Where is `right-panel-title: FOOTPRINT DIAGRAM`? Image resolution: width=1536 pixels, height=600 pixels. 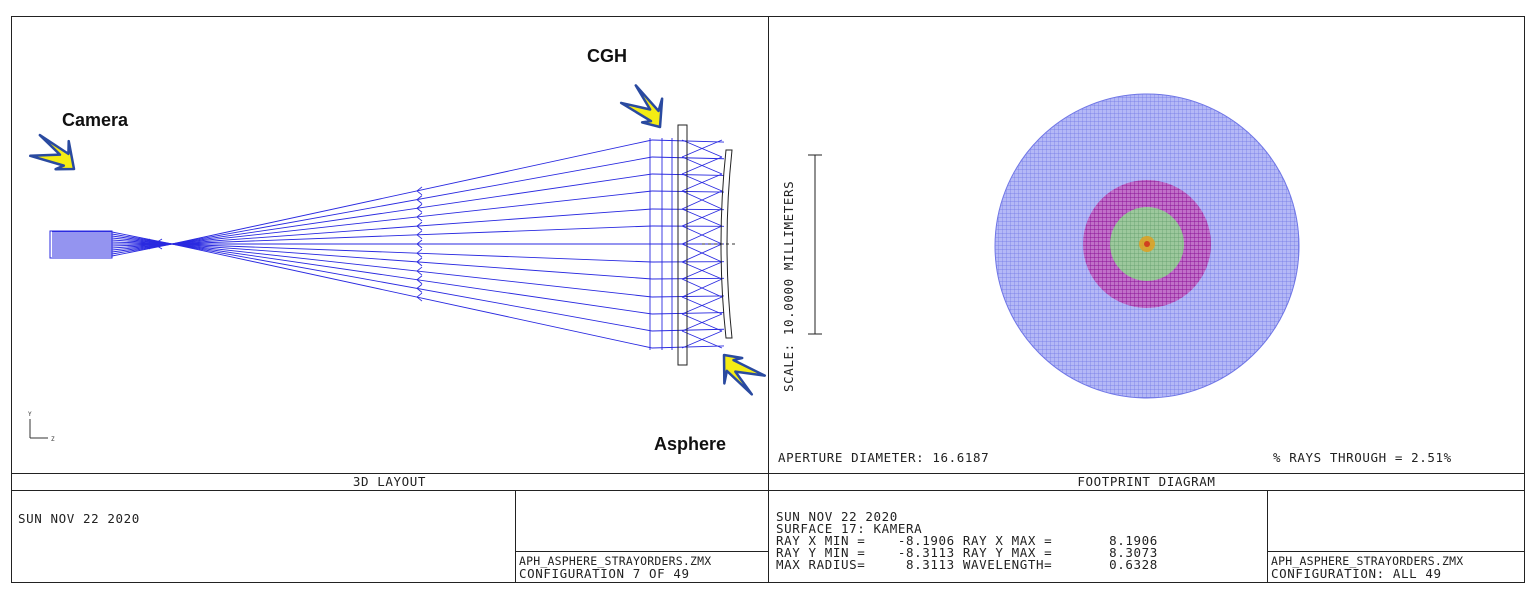
right-panel-title: FOOTPRINT DIAGRAM is located at coordinates (1146, 481).